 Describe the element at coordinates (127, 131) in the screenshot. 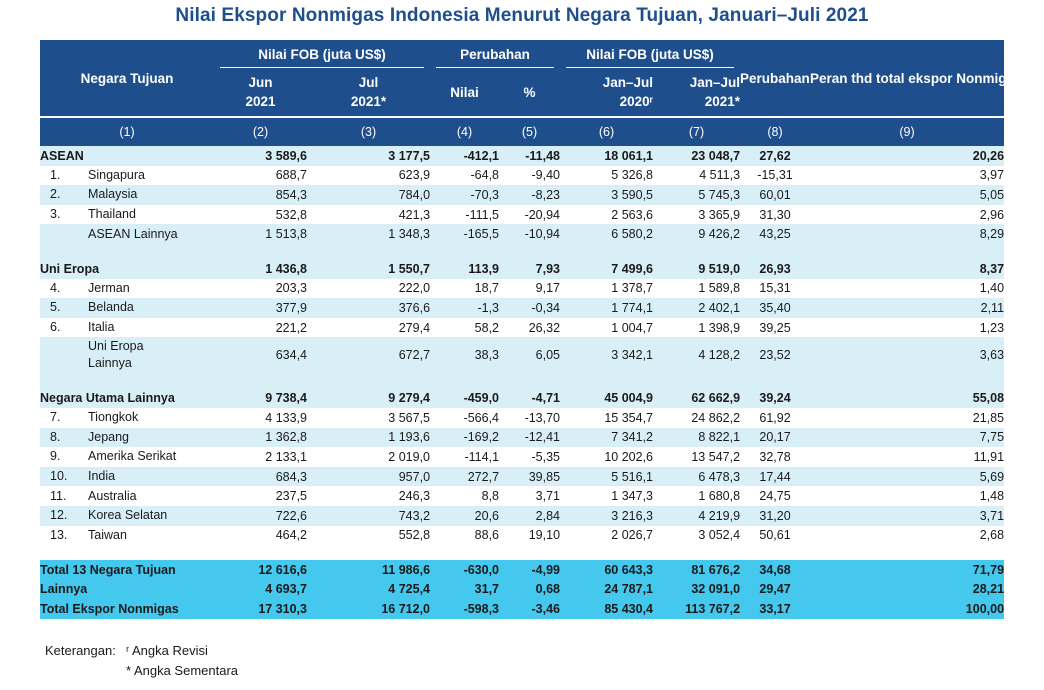

I see `column-number: (1)` at that location.